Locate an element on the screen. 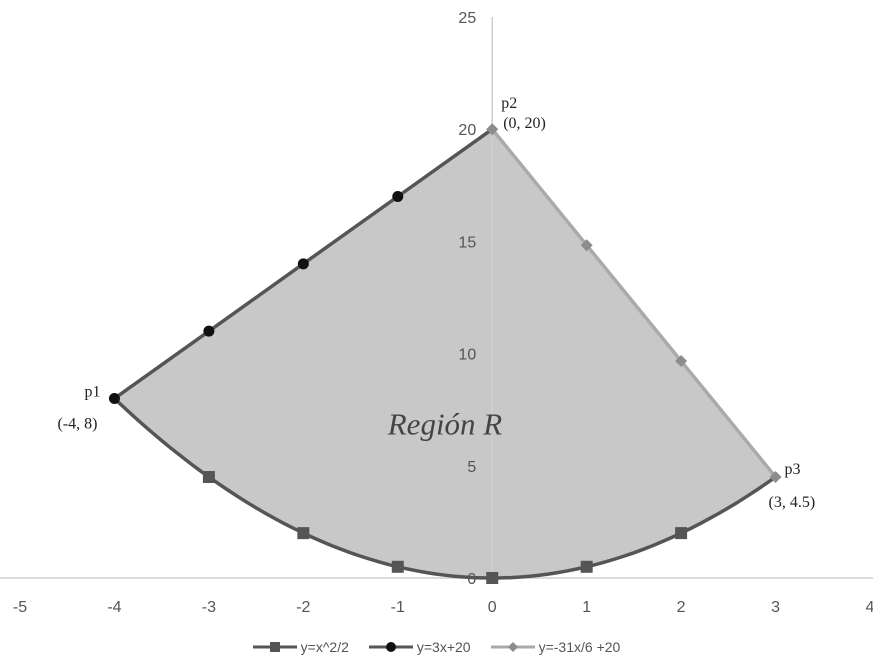  p2-name-label: p2 is located at coordinates (509, 103).